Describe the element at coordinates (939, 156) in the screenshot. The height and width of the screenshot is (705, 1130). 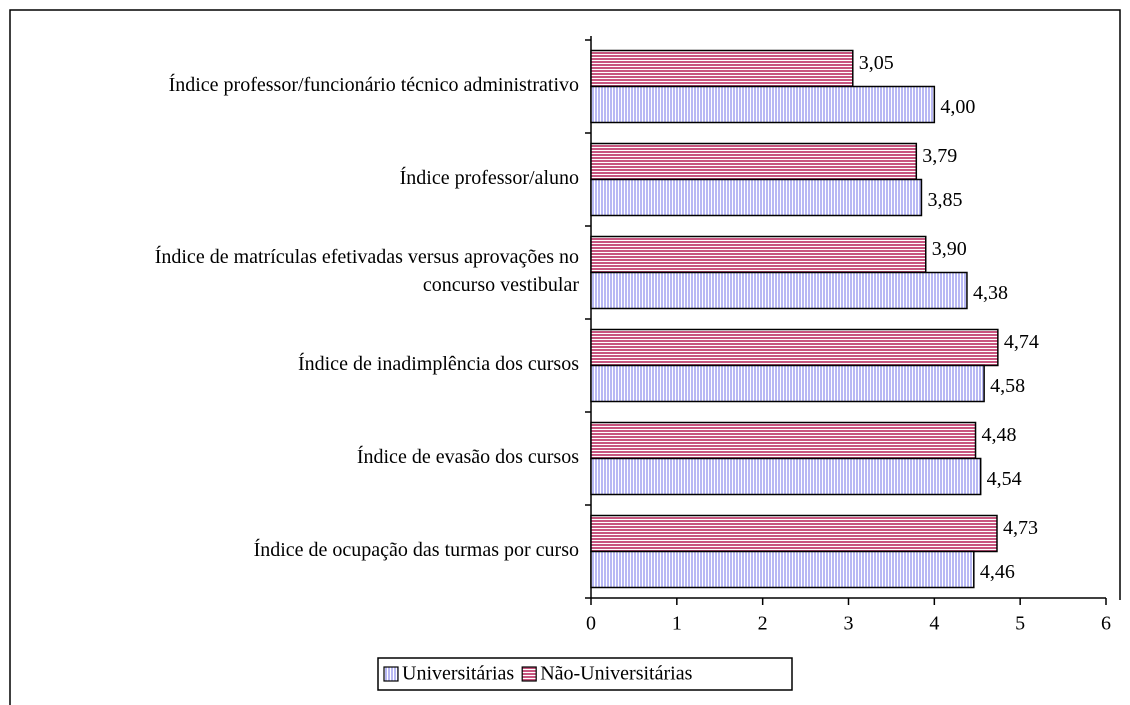
I see `value-label: 3,79` at that location.